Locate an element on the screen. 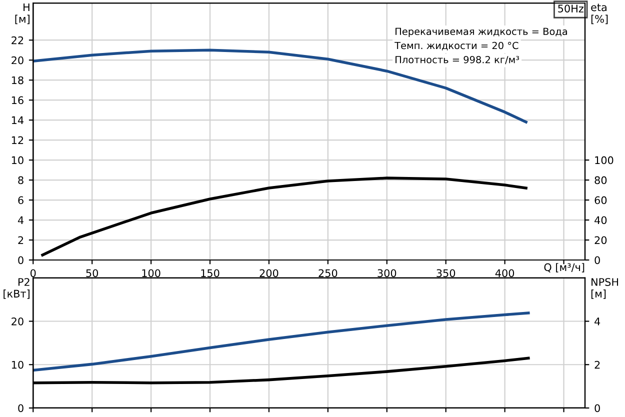 The image size is (625, 417). y2-axis-title: eta [%] is located at coordinates (599, 14).